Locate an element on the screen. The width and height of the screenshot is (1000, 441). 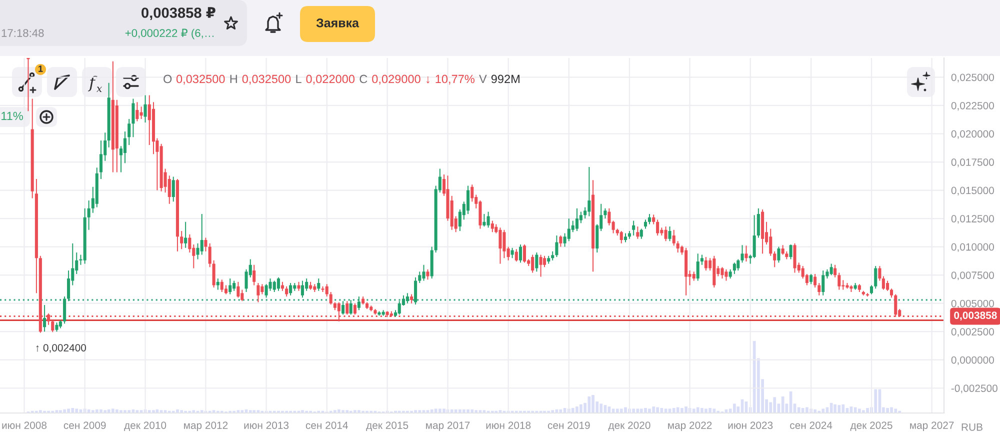
y-tick-label: 0,025000 is located at coordinates (972, 78).